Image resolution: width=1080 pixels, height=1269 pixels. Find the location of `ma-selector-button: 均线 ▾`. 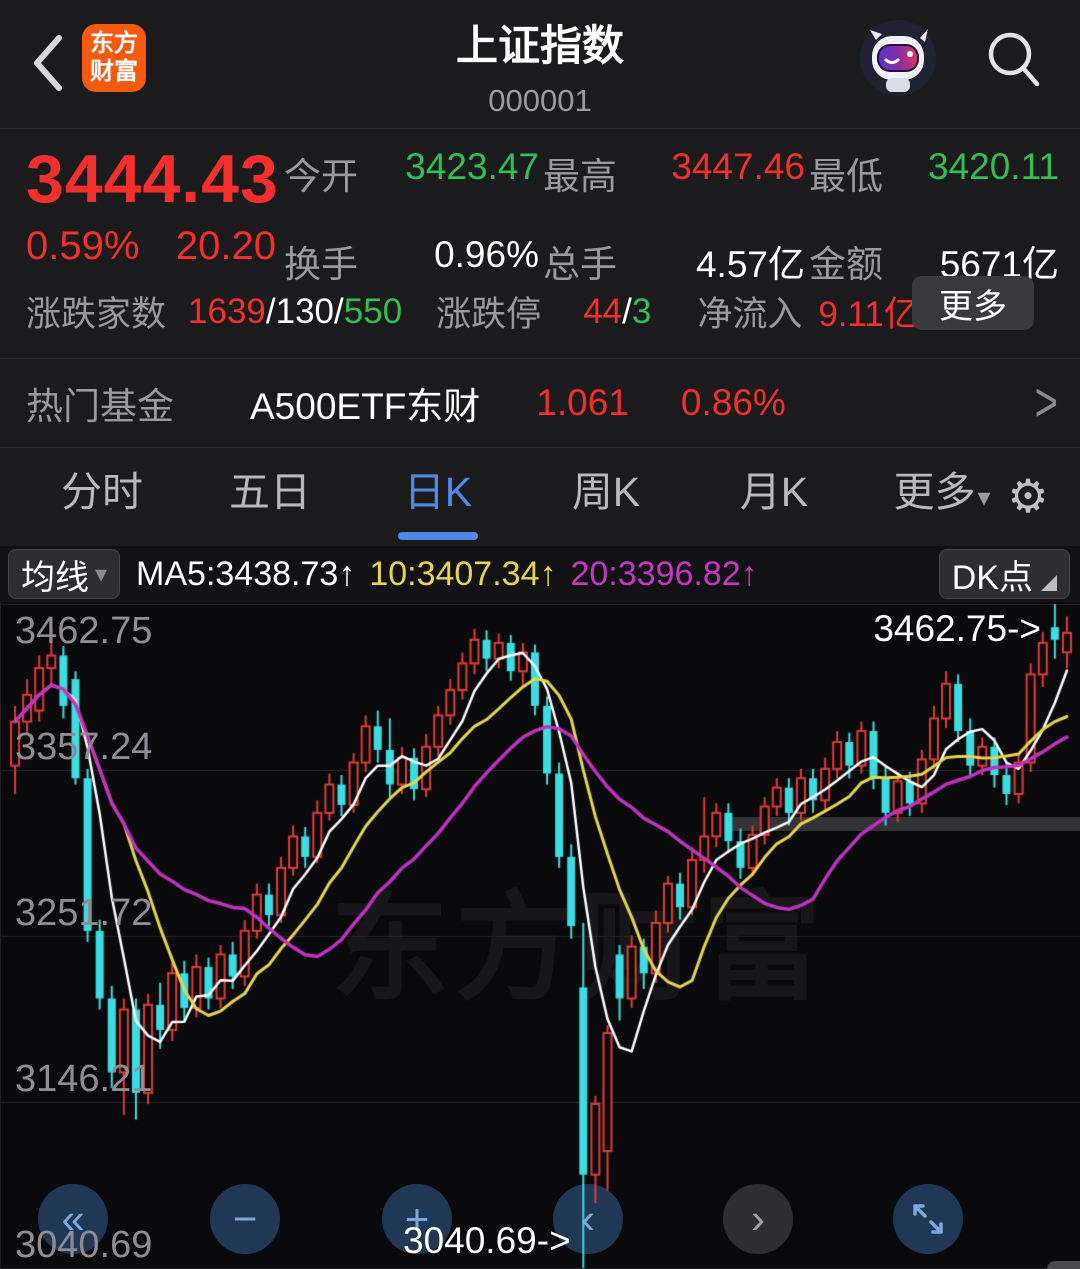

ma-selector-button: 均线 ▾ is located at coordinates (64, 574).